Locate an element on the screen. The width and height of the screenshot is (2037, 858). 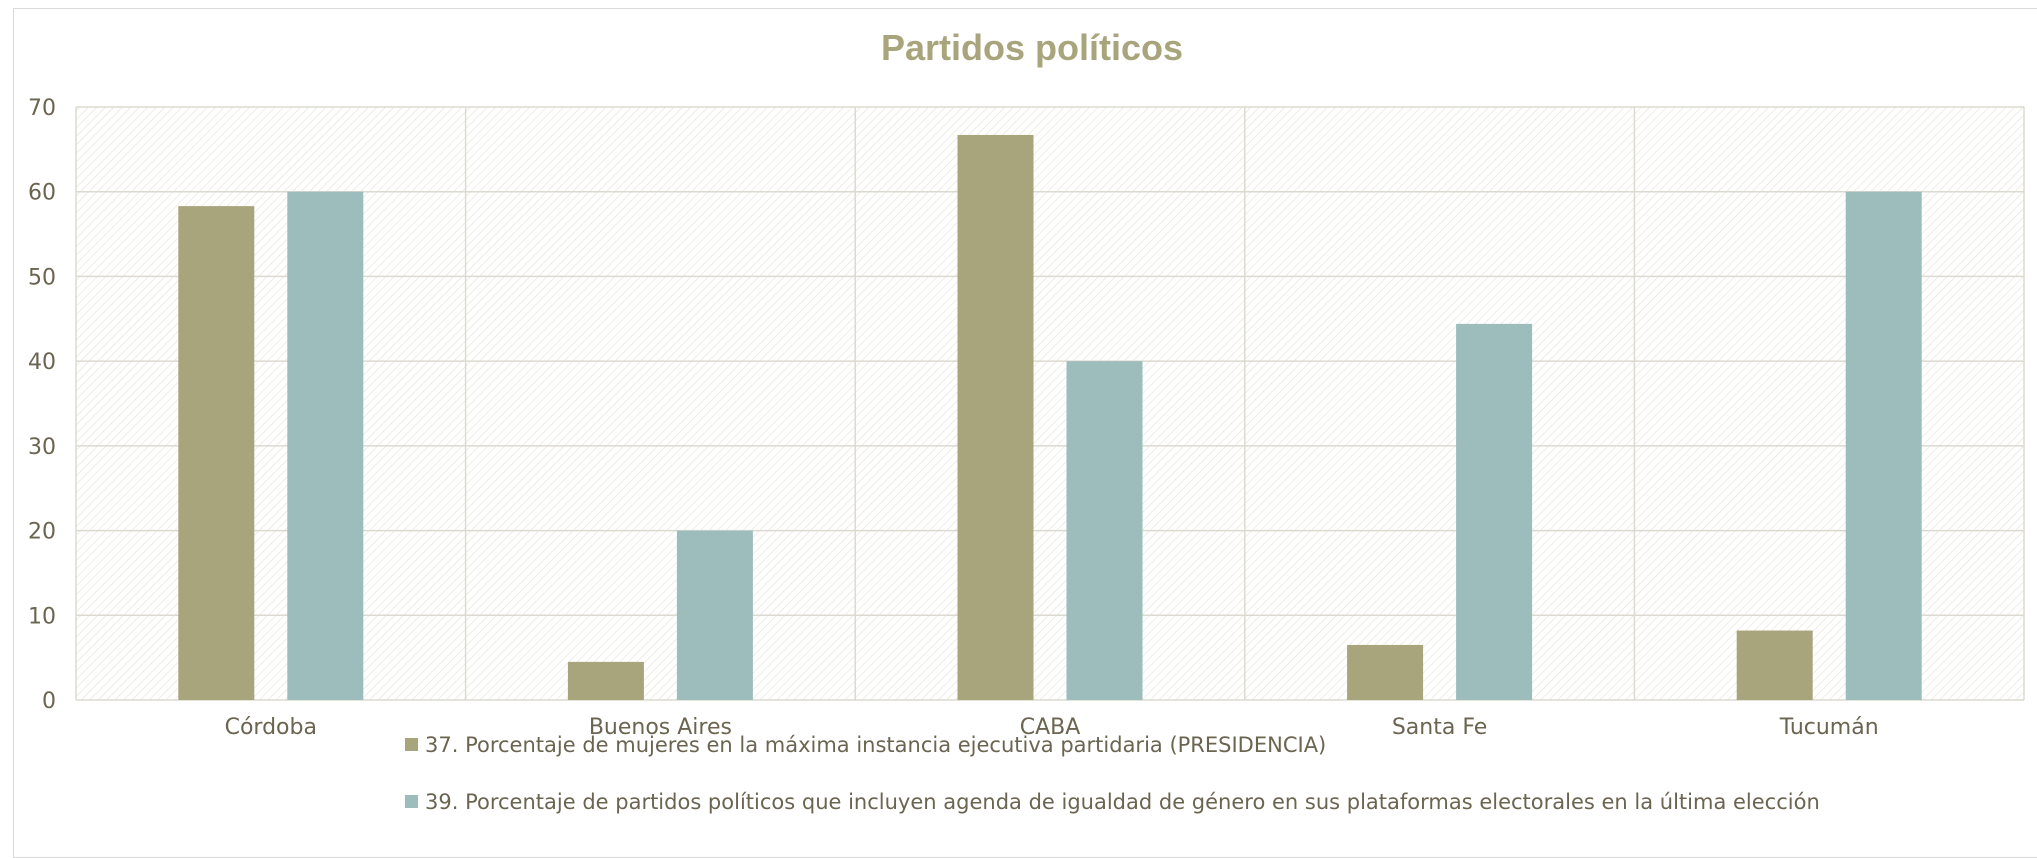
x-tick-label: Tucumán is located at coordinates (1829, 727).